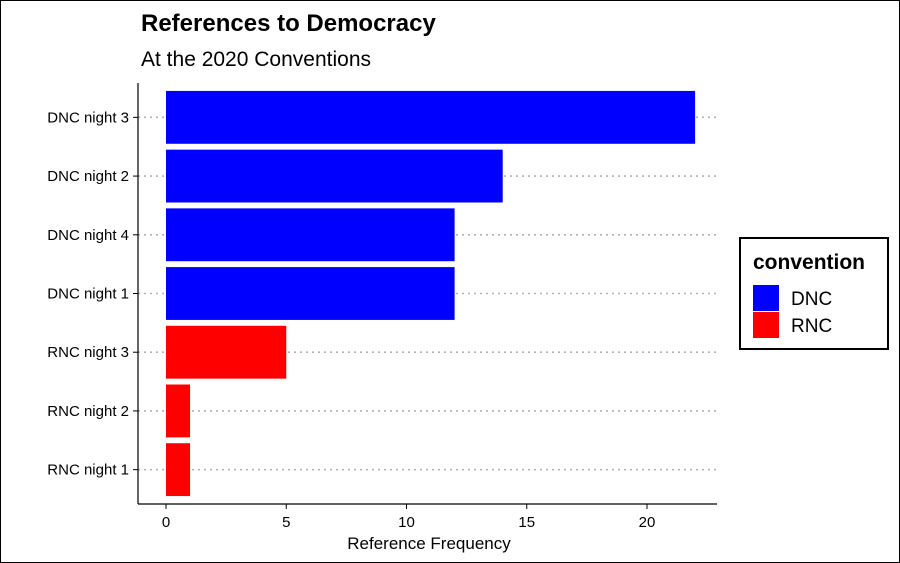 The image size is (900, 563). I want to click on y-tick-label: DNC night 3, so click(88, 117).